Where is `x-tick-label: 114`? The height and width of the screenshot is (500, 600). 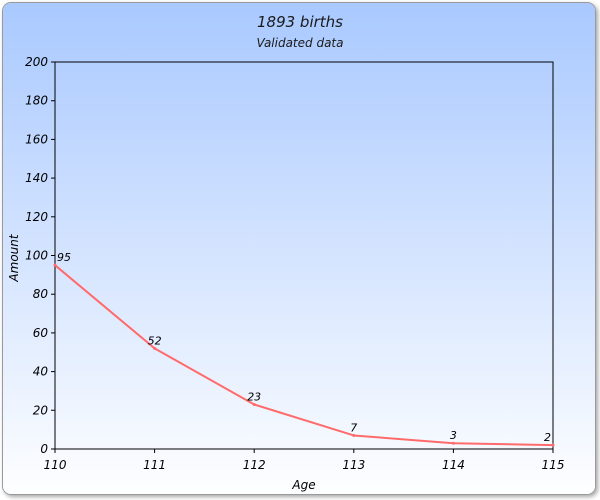 x-tick-label: 114 is located at coordinates (453, 465).